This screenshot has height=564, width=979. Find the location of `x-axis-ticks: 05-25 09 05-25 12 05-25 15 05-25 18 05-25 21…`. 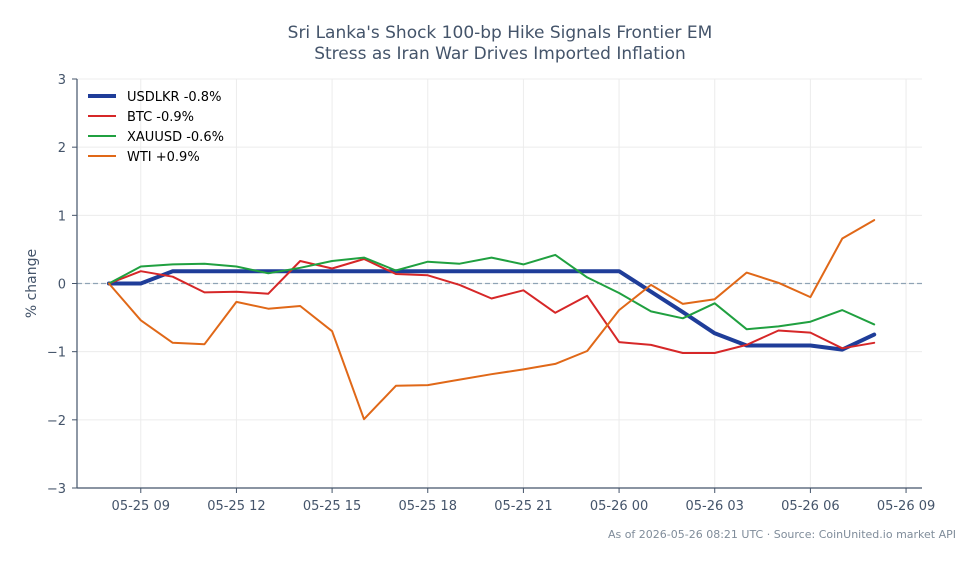

x-axis-ticks: 05-25 09 05-25 12 05-25 15 05-25 18 05-25 21… is located at coordinates (523, 501).